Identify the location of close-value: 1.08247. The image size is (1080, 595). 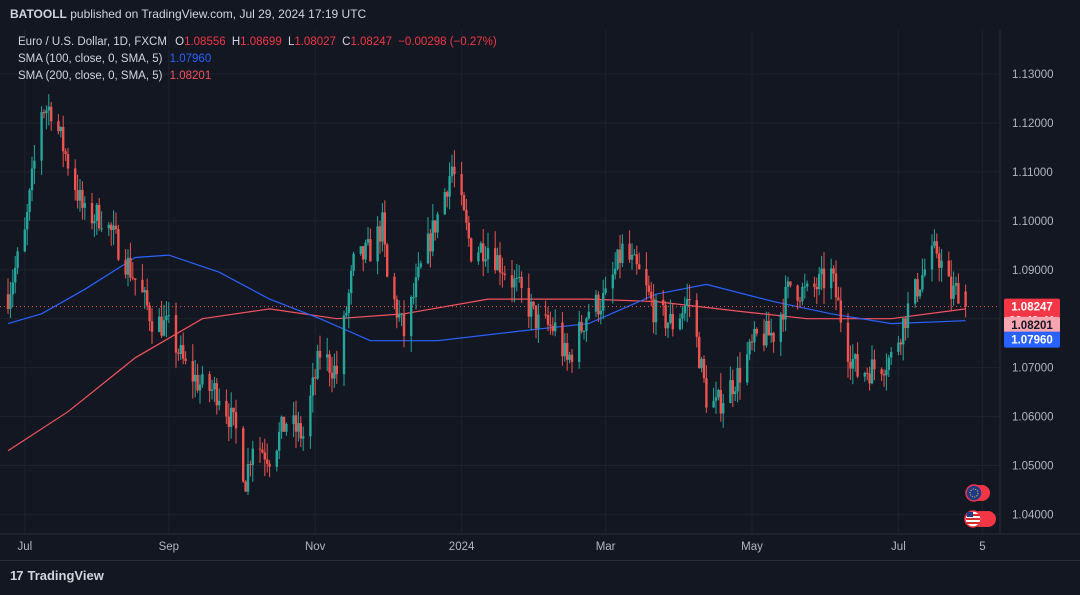
(371, 42).